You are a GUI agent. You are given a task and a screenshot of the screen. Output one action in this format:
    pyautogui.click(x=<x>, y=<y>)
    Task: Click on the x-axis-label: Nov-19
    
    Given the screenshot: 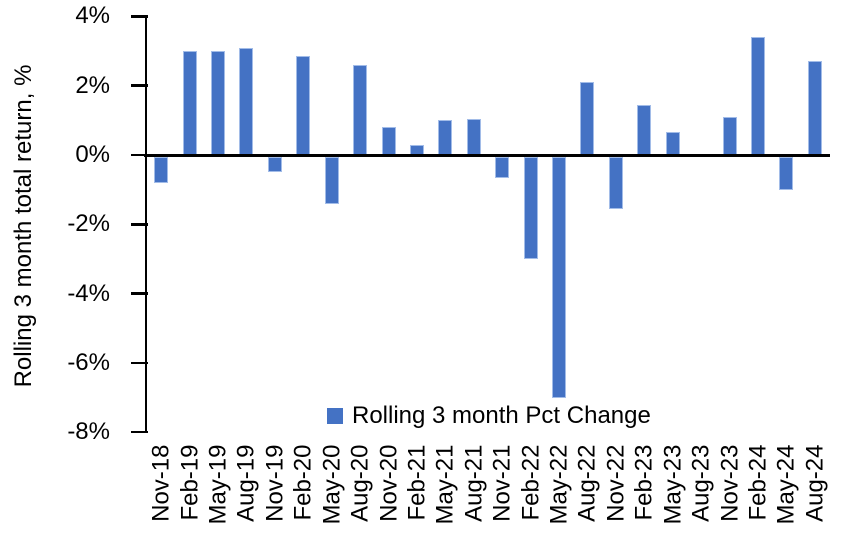 What is the action you would take?
    pyautogui.click(x=275, y=483)
    